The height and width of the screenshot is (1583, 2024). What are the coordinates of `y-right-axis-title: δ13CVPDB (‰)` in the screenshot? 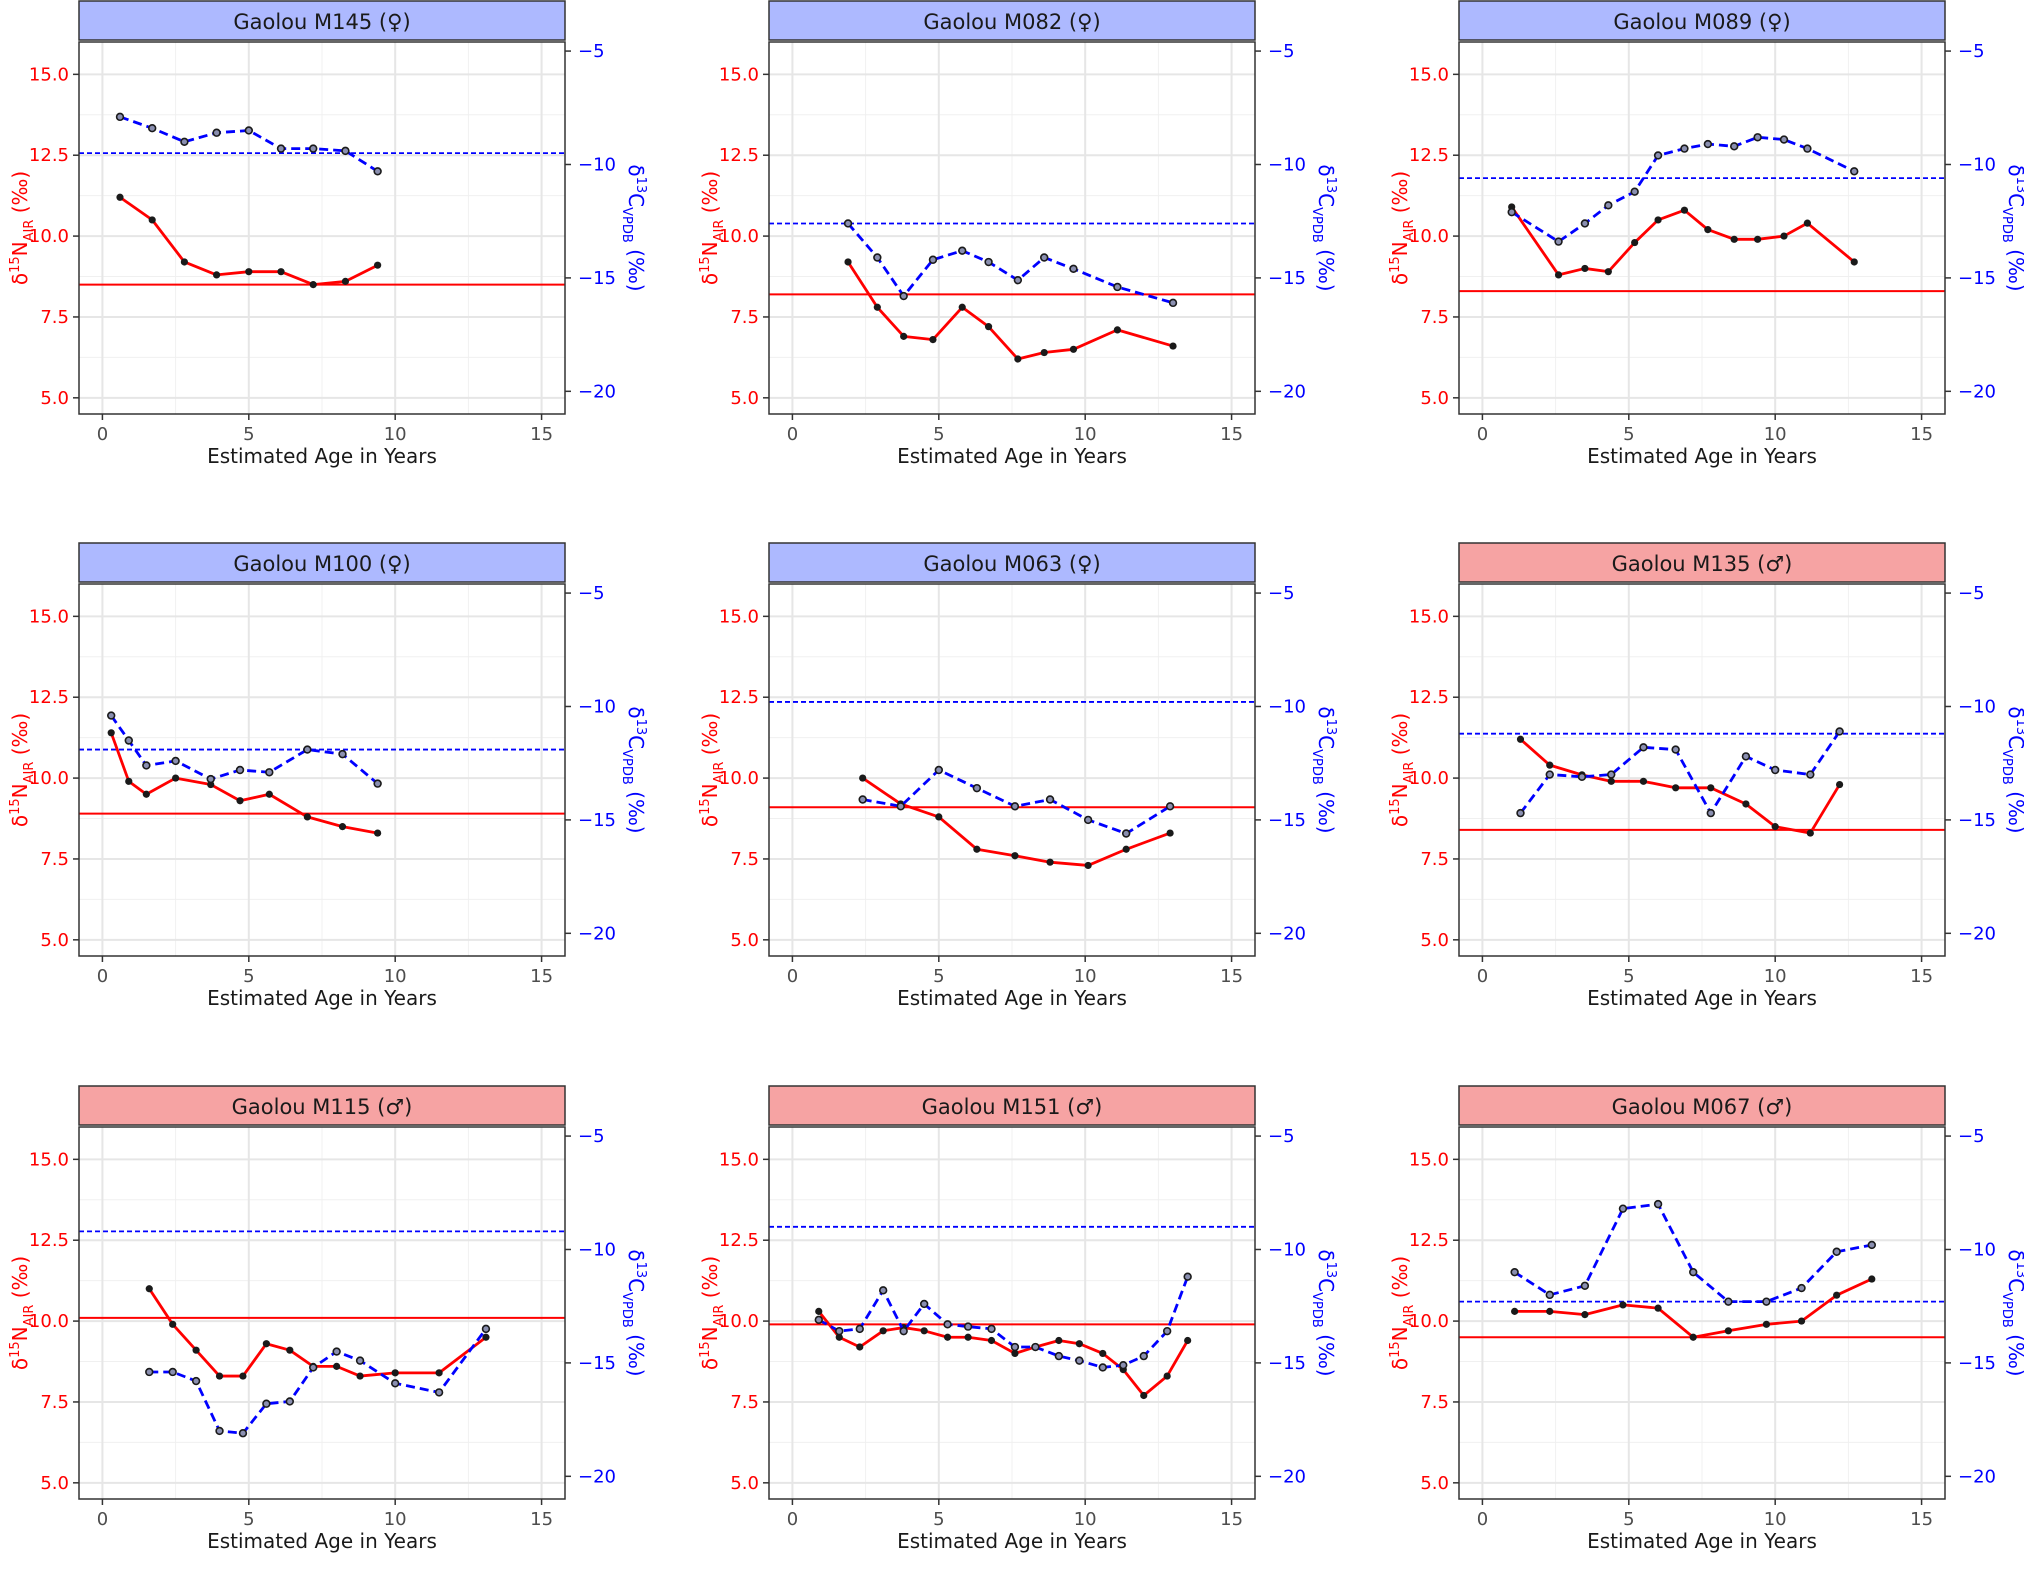 It's located at (1323, 227).